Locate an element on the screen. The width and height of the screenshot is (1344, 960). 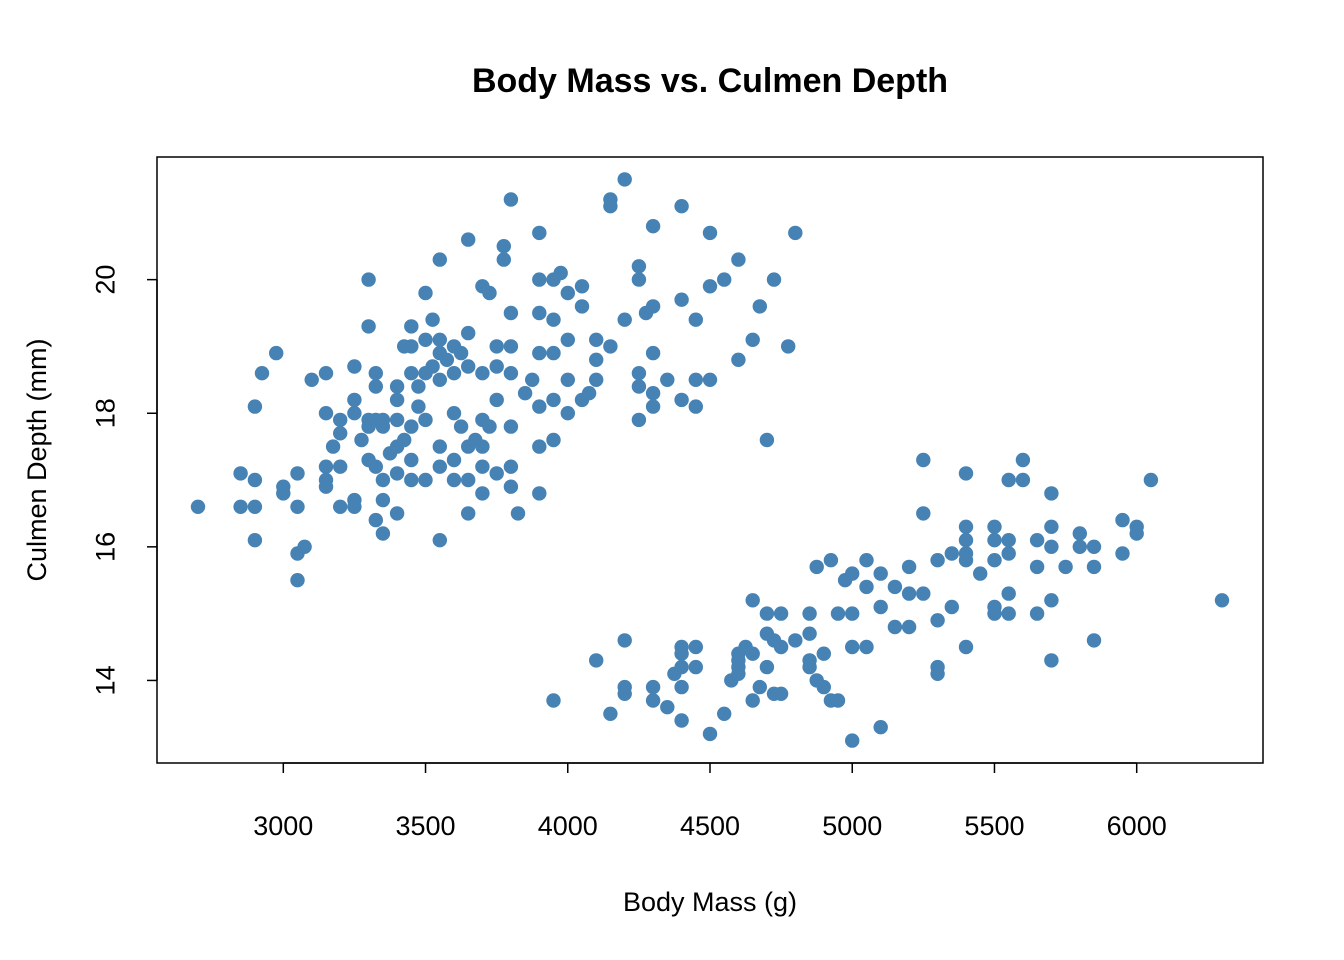
y-axis: 14 16 18 20 is located at coordinates (124, 480).